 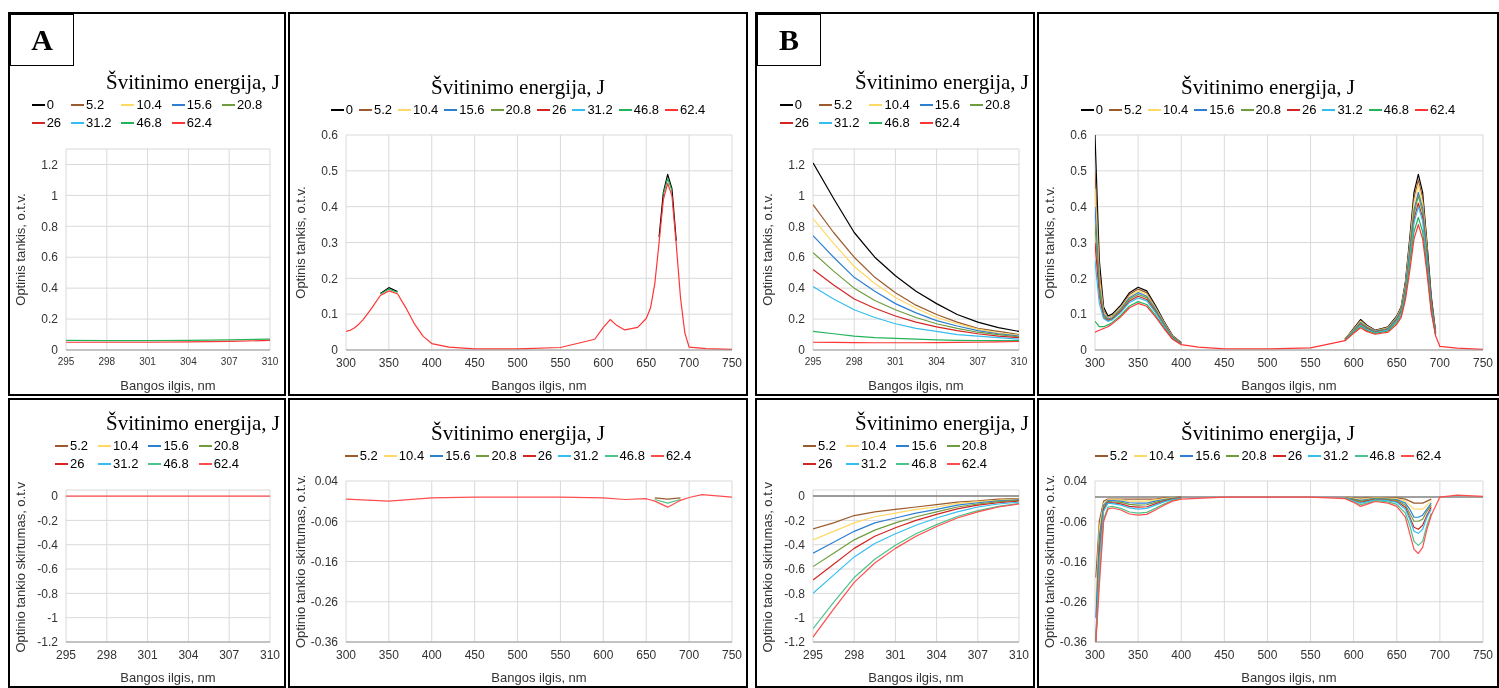 I want to click on y-tick-label: -0.16, so click(x=1073, y=561).